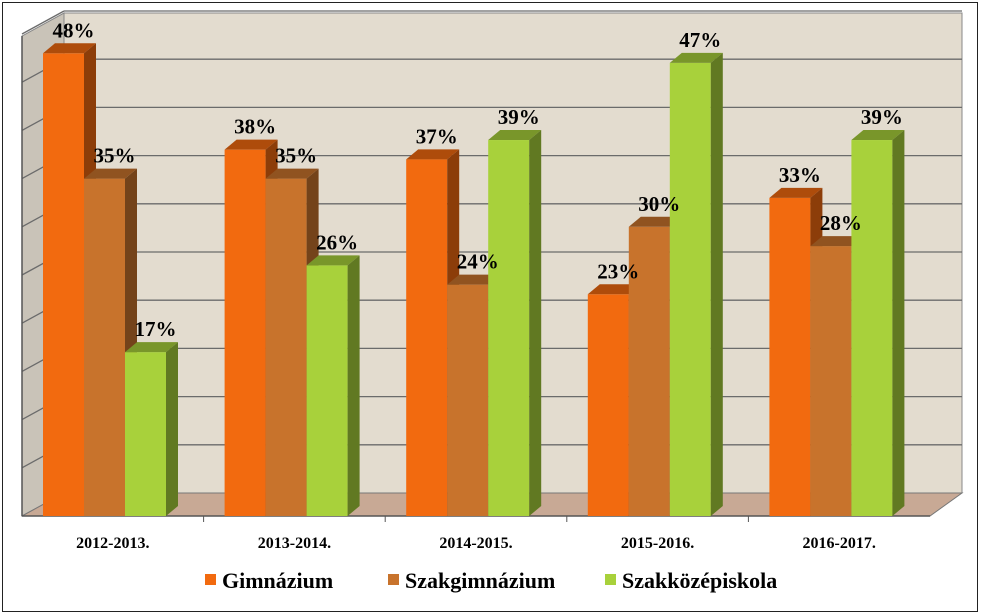  I want to click on data-label: 37%, so click(437, 136).